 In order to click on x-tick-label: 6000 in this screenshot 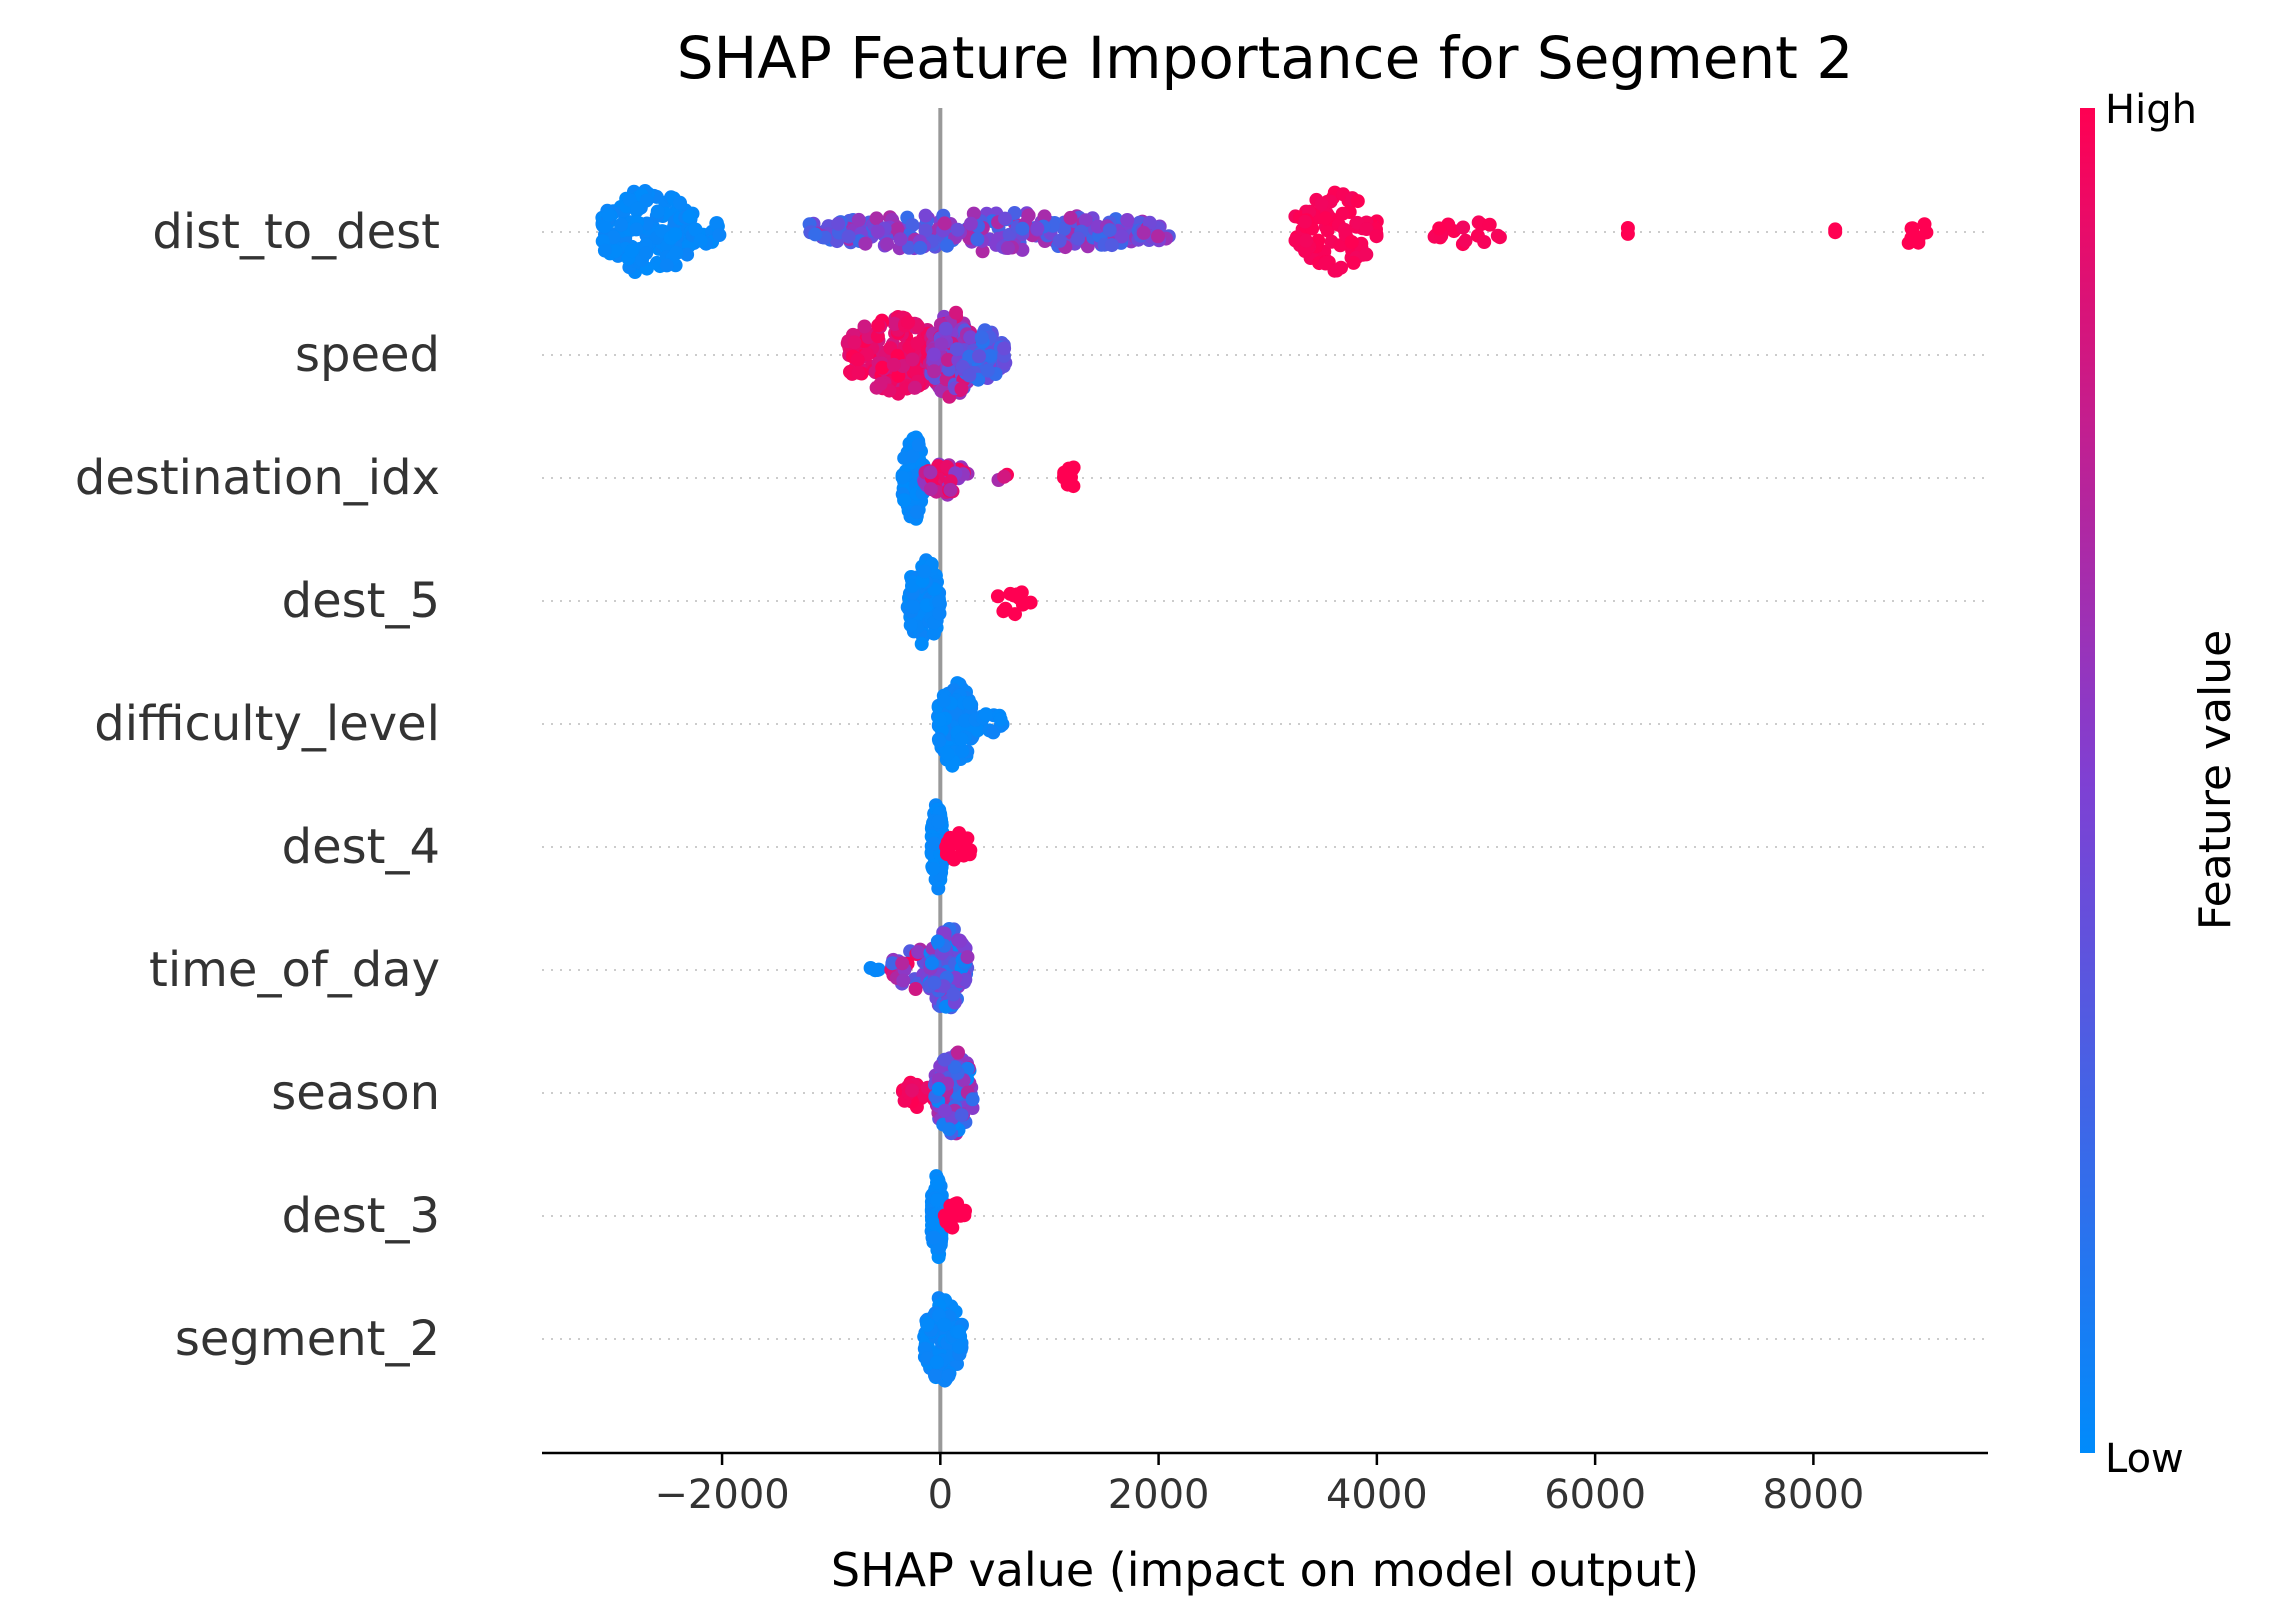, I will do `click(1595, 1495)`.